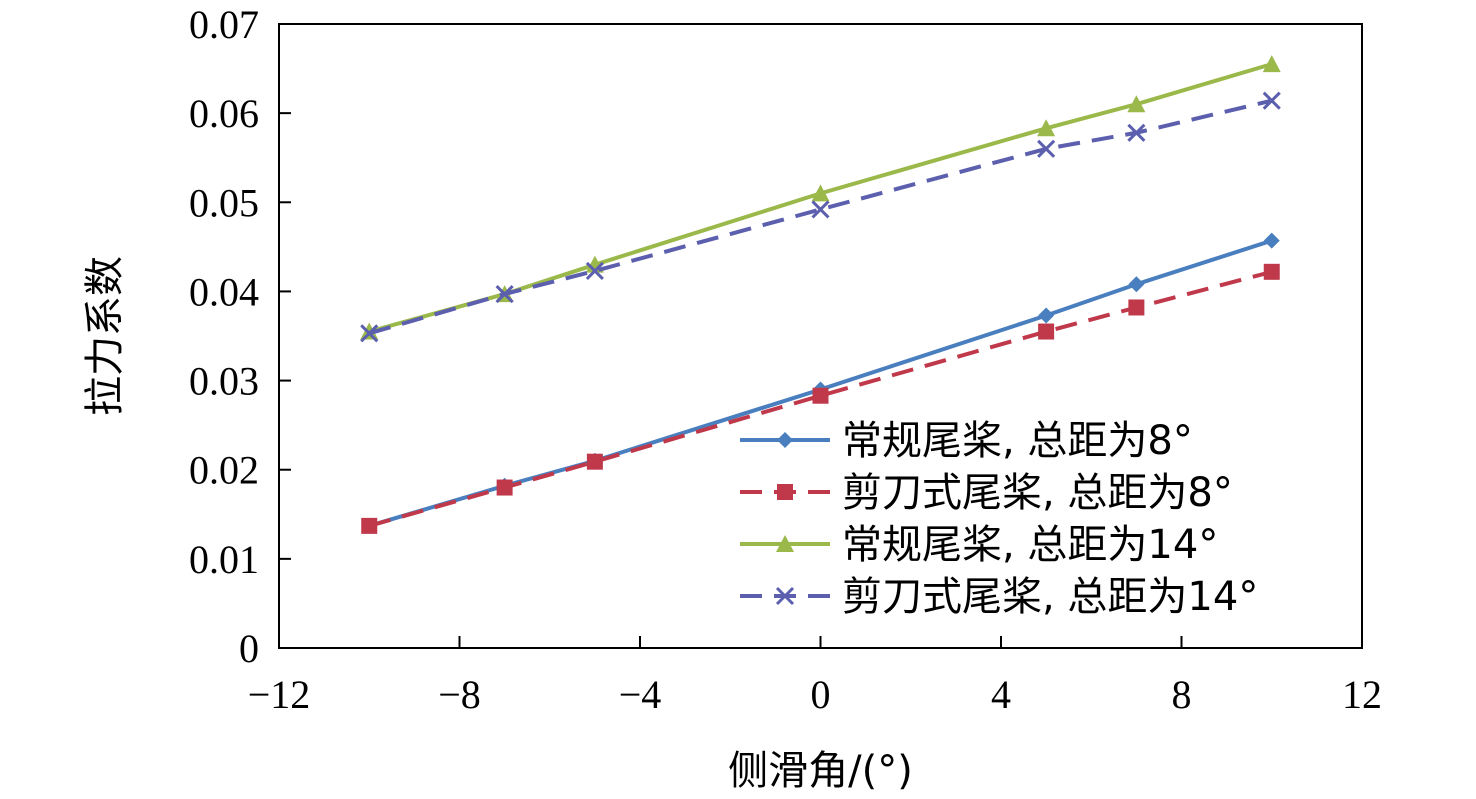 This screenshot has height=799, width=1476. I want to click on x-tick-label: 8, so click(1182, 694).